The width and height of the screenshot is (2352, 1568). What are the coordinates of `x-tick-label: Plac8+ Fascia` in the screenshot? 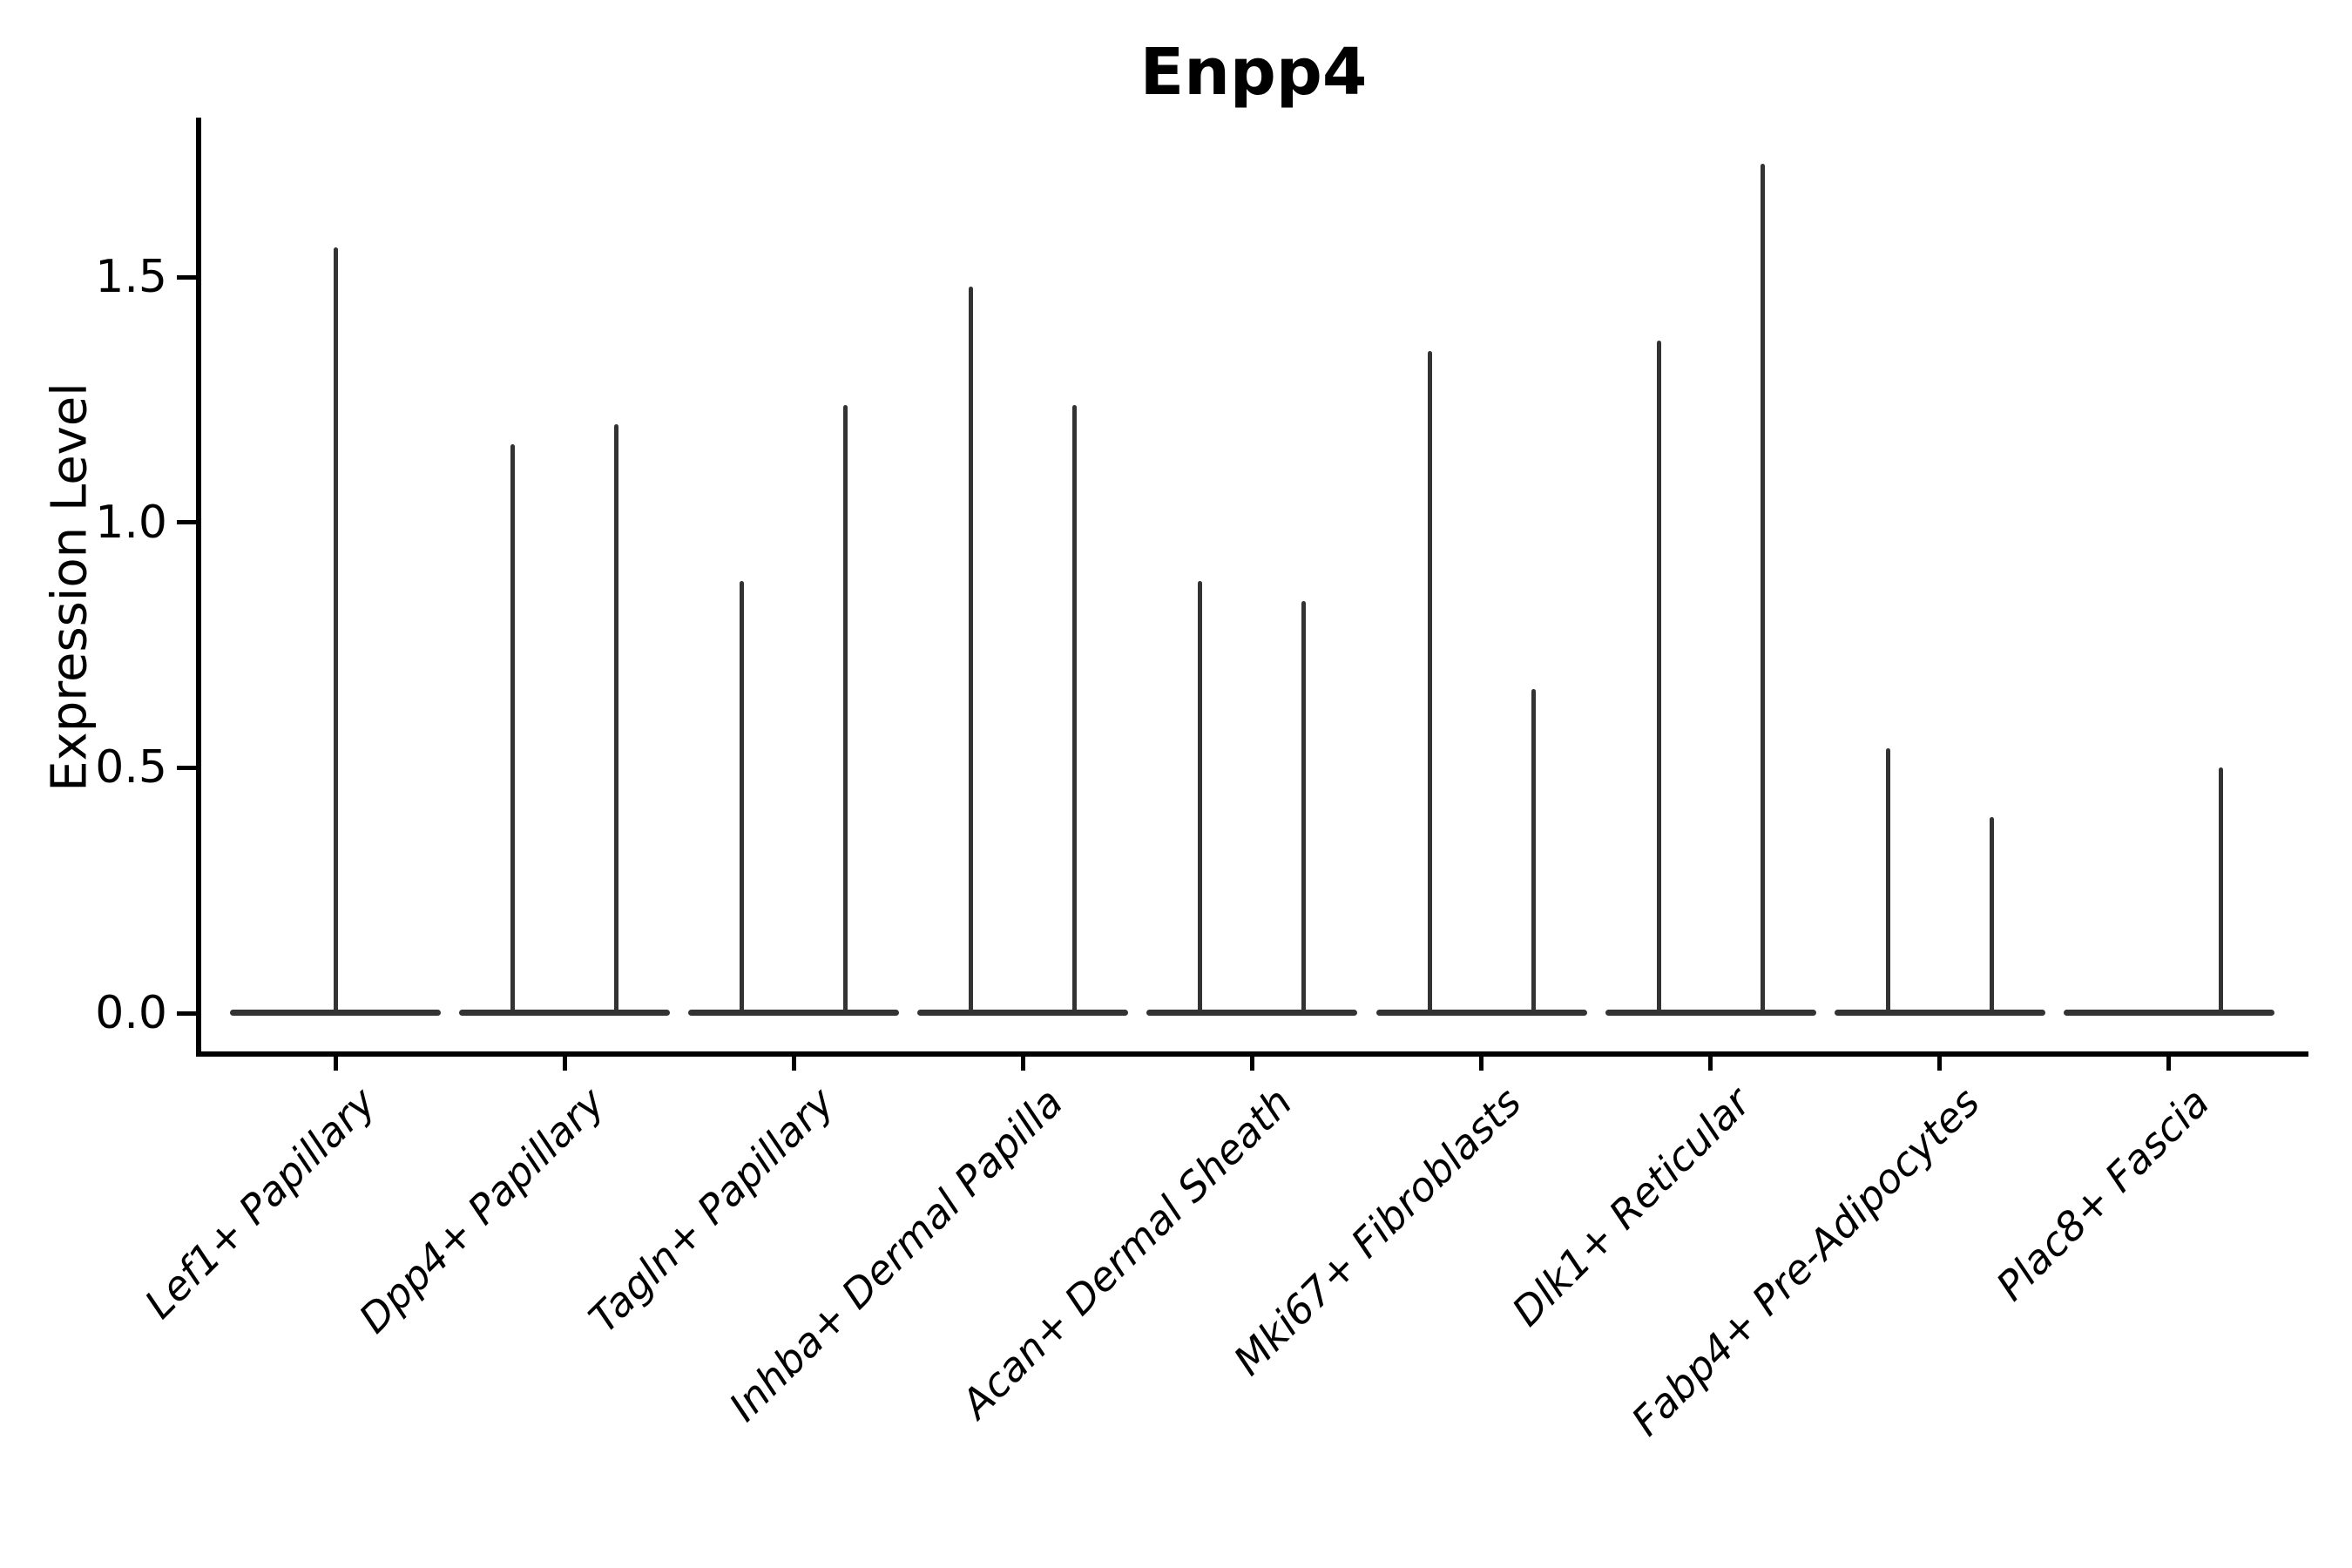 It's located at (2102, 1194).